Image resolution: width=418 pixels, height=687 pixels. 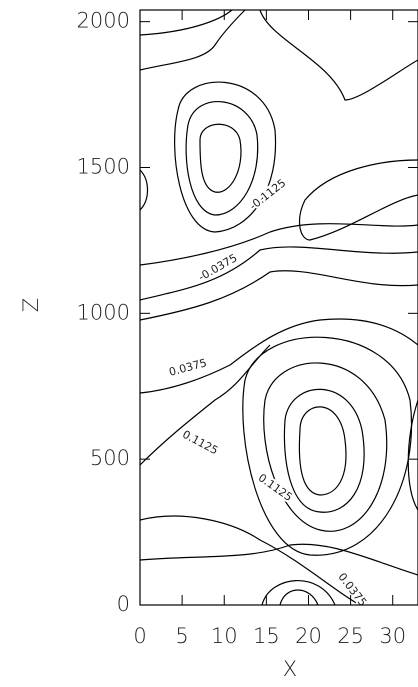 What do you see at coordinates (350, 636) in the screenshot?
I see `x-tick-label: 25` at bounding box center [350, 636].